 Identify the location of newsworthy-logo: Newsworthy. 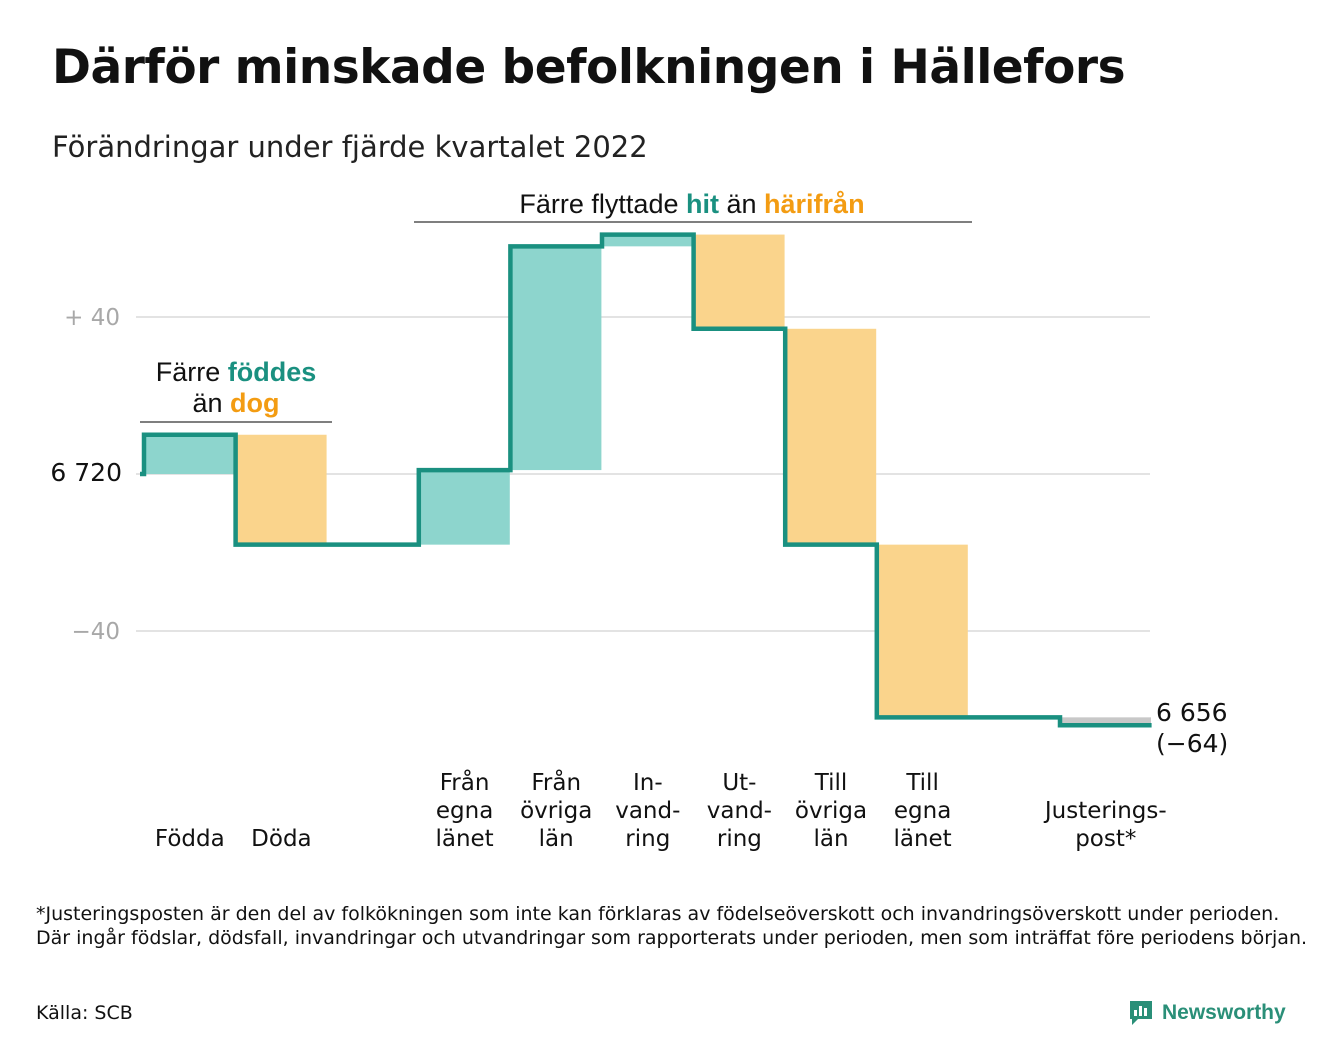
(1207, 1013).